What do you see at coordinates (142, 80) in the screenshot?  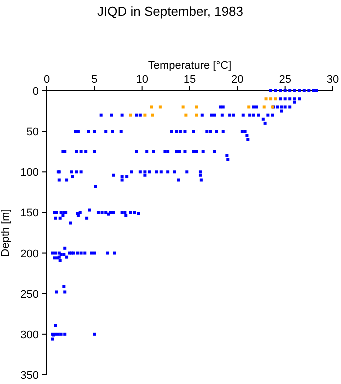 I see `x-tick-label: 10` at bounding box center [142, 80].